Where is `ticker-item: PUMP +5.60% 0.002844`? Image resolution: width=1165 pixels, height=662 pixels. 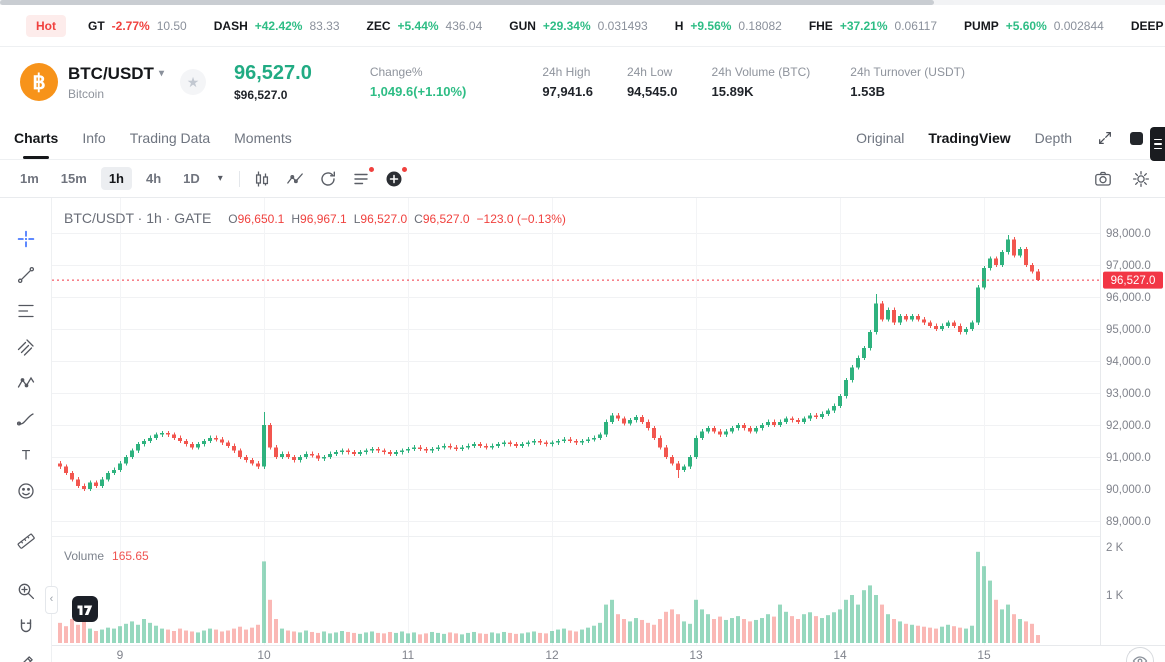 ticker-item: PUMP +5.60% 0.002844 is located at coordinates (1034, 26).